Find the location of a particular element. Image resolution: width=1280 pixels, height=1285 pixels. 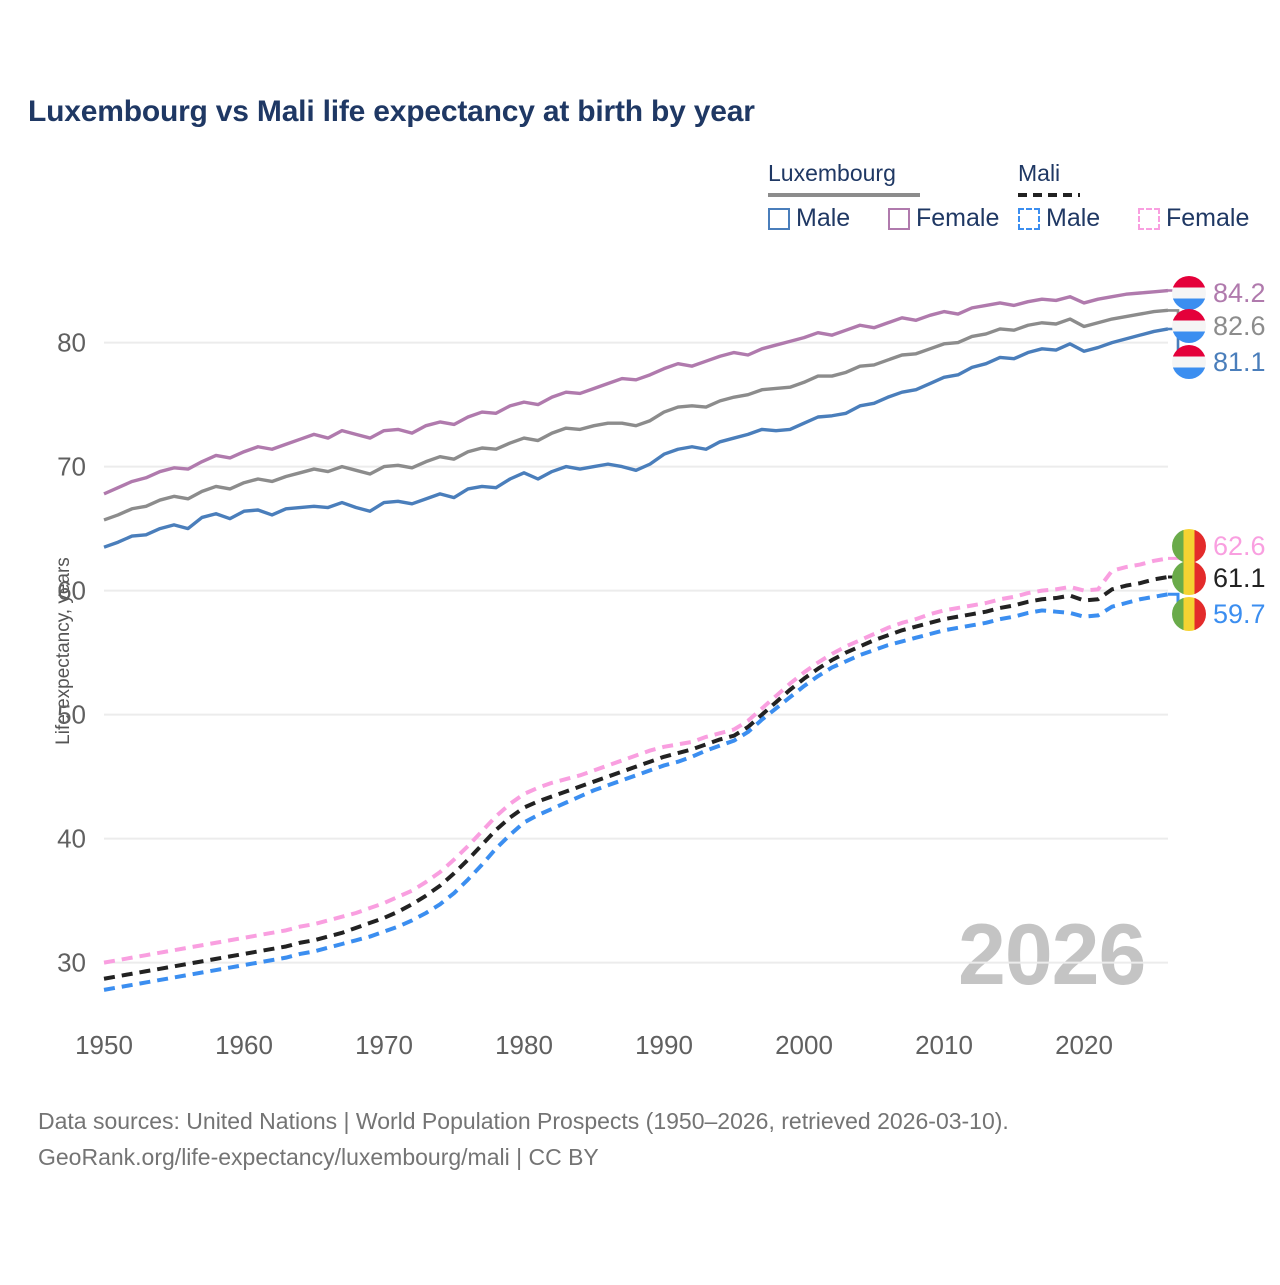

y-axis-tick-label: 40 is located at coordinates (71, 838).